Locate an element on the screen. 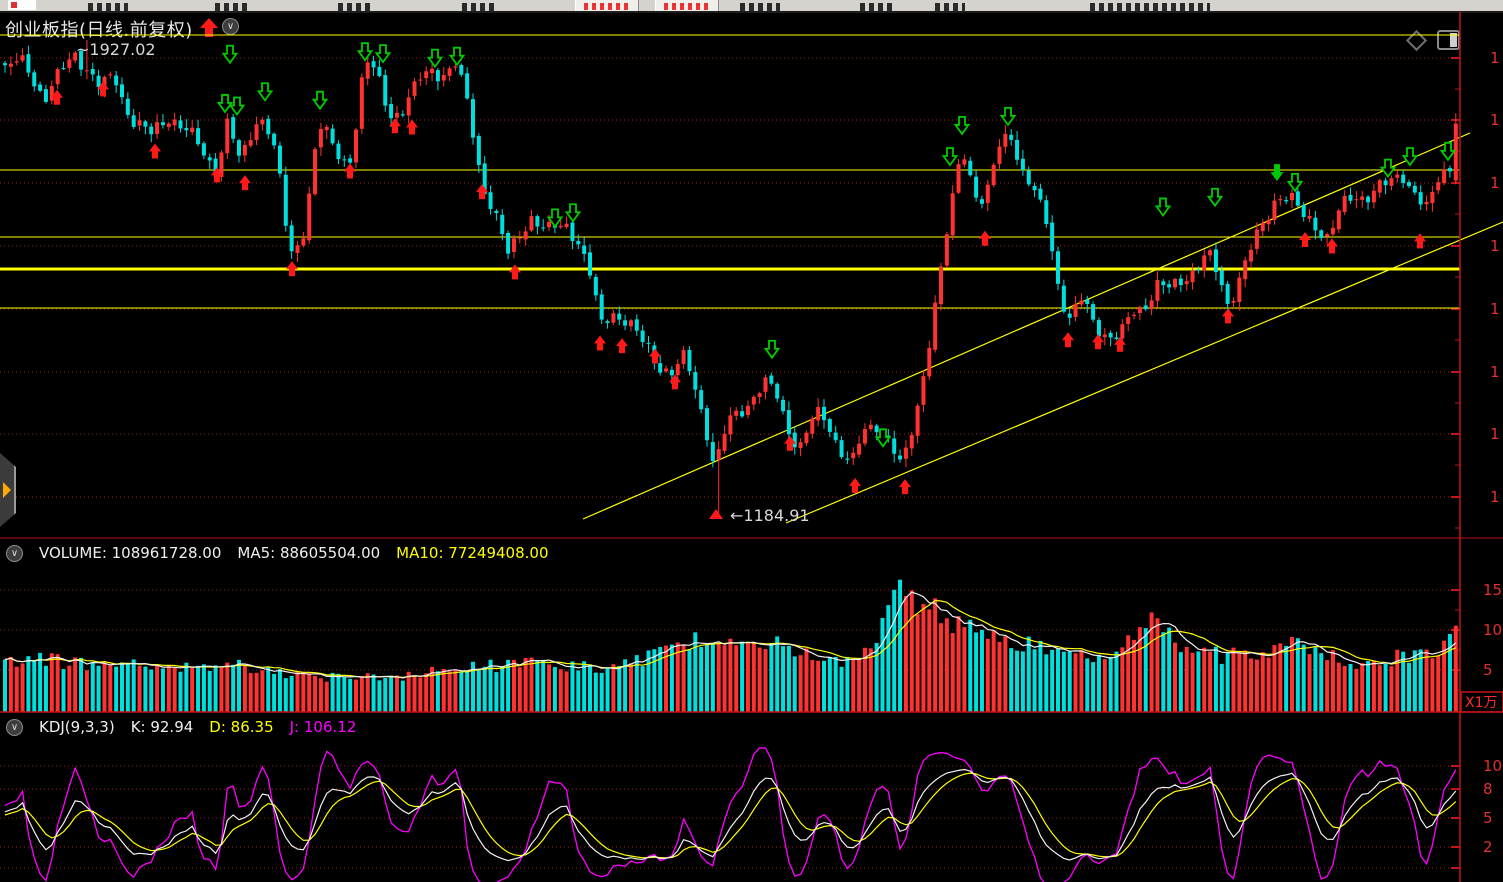 The height and width of the screenshot is (882, 1503). expand-right-icon is located at coordinates (7, 490).